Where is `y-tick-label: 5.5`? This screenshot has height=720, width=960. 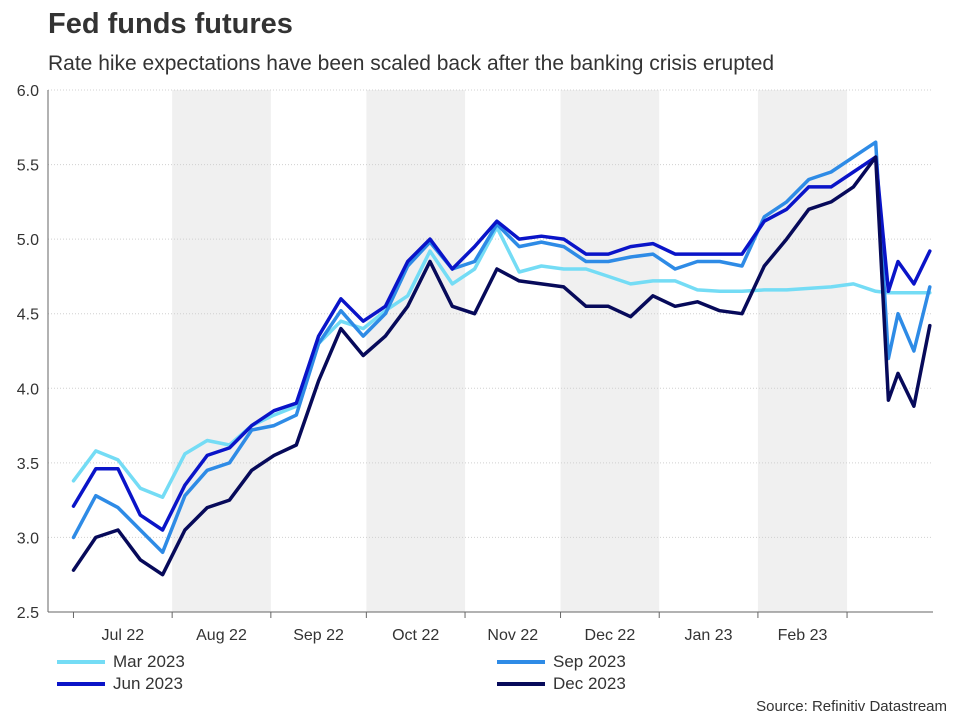 y-tick-label: 5.5 is located at coordinates (28, 166).